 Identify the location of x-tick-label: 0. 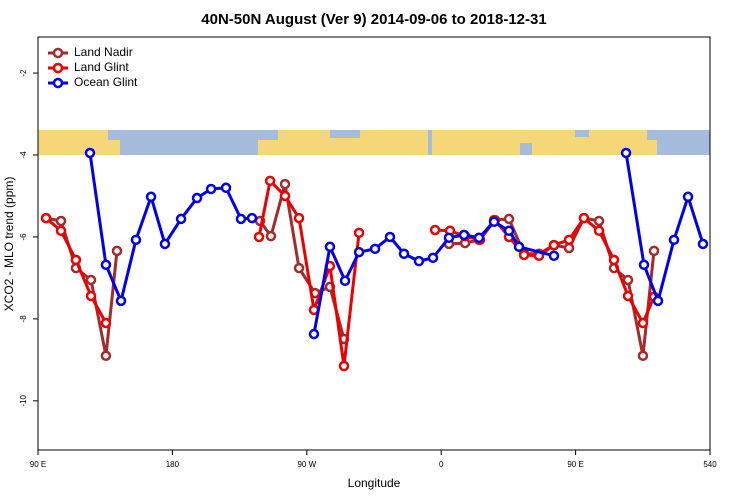
(441, 464).